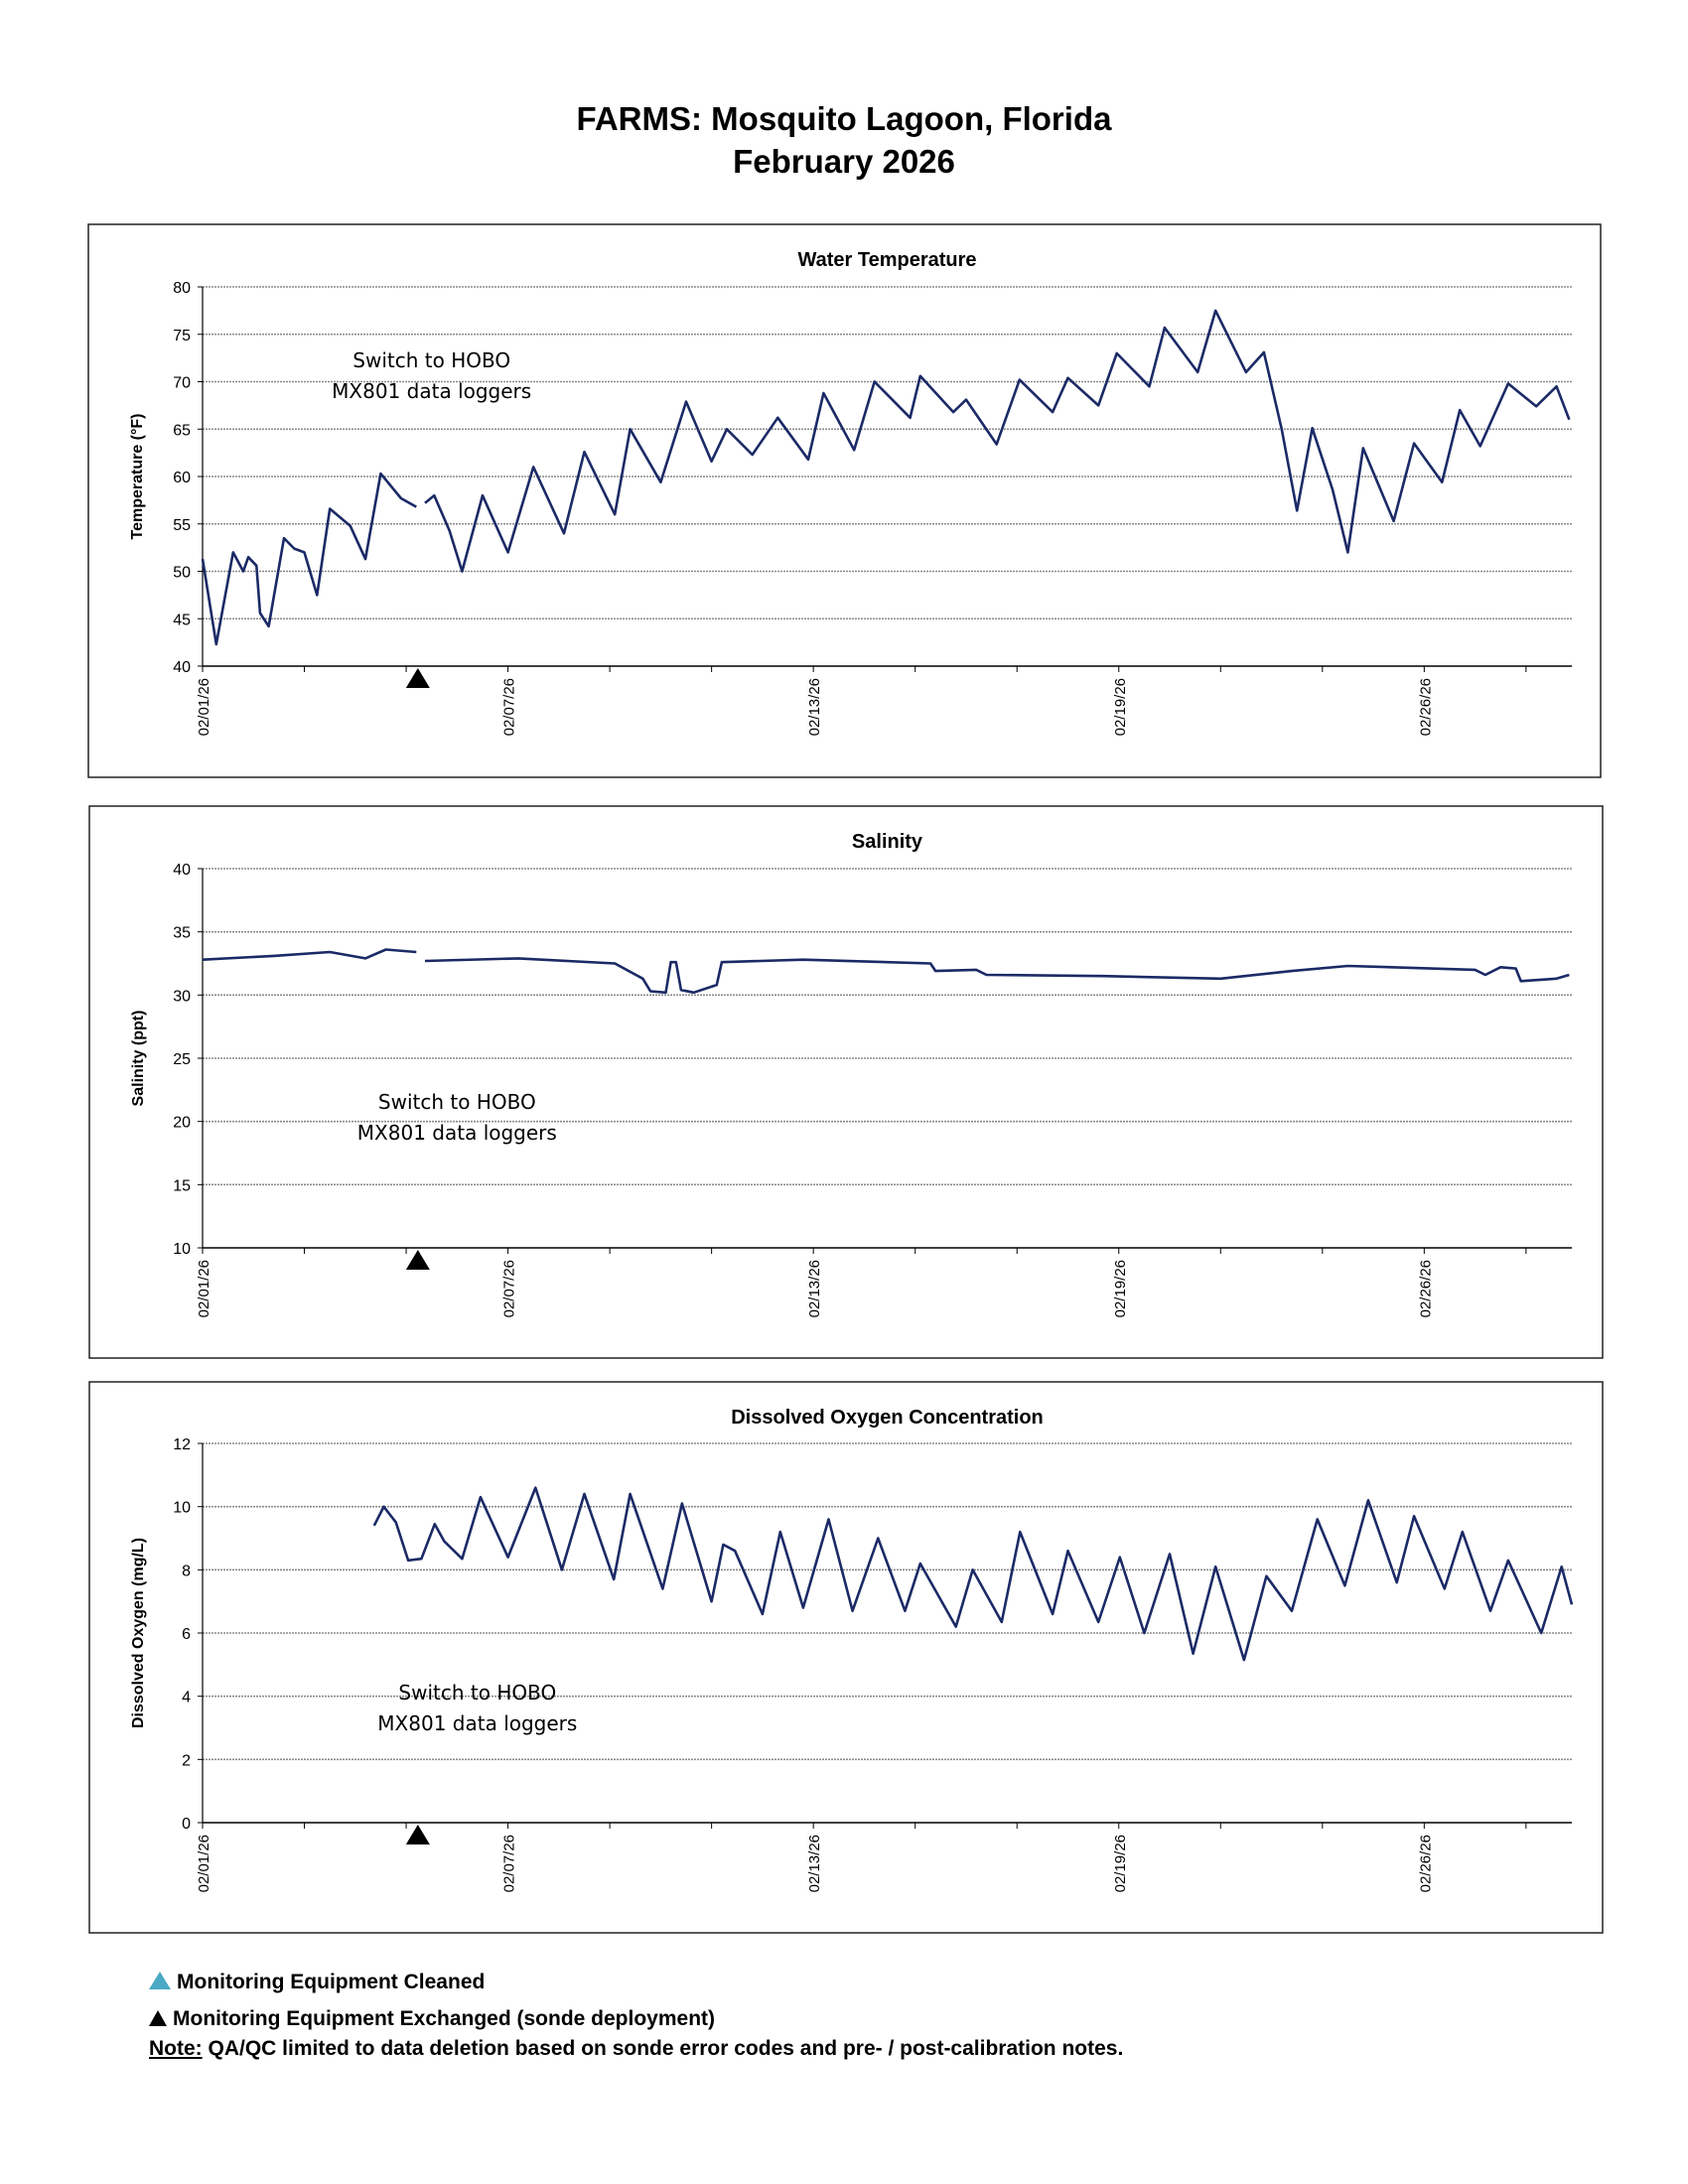 The image size is (1688, 2184). Describe the element at coordinates (186, 1634) in the screenshot. I see `y-tick-label: 6` at that location.